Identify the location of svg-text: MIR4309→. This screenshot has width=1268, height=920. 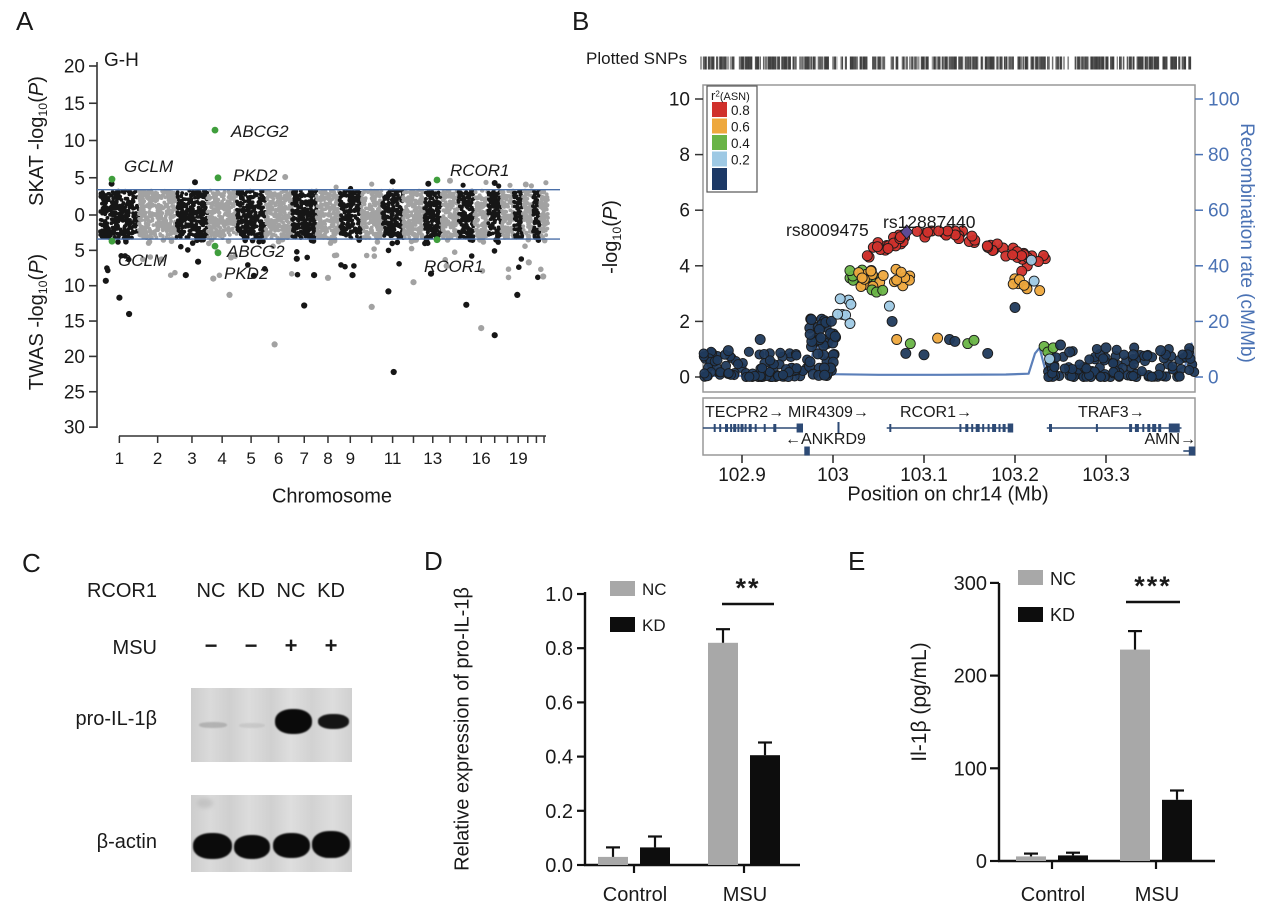
(828, 412).